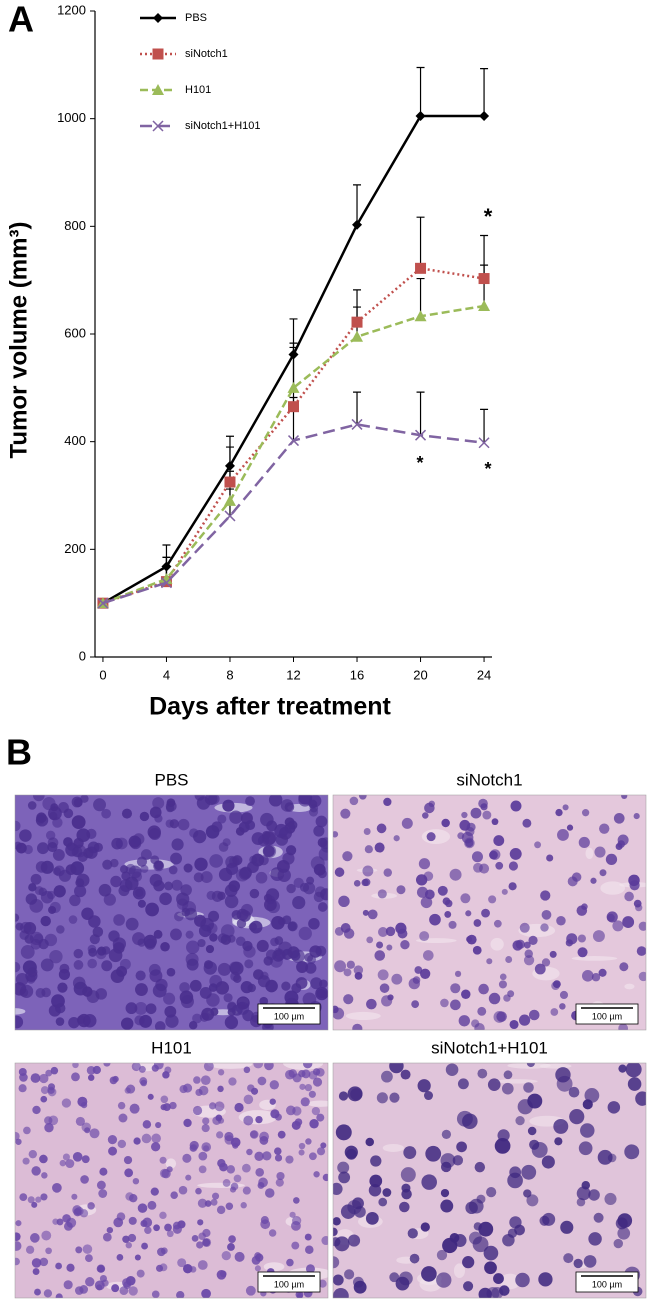 This screenshot has width=649, height=1303. I want to click on legend-marker, so click(158, 54).